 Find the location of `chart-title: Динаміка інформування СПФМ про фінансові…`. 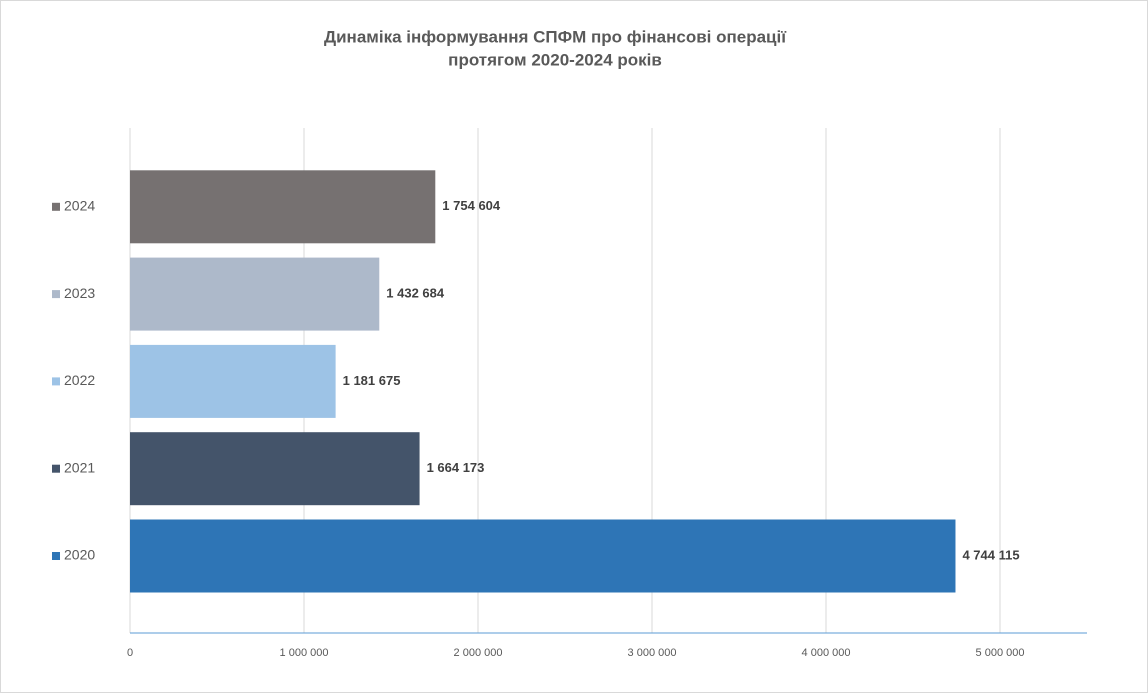

chart-title: Динаміка інформування СПФМ про фінансові… is located at coordinates (555, 36).